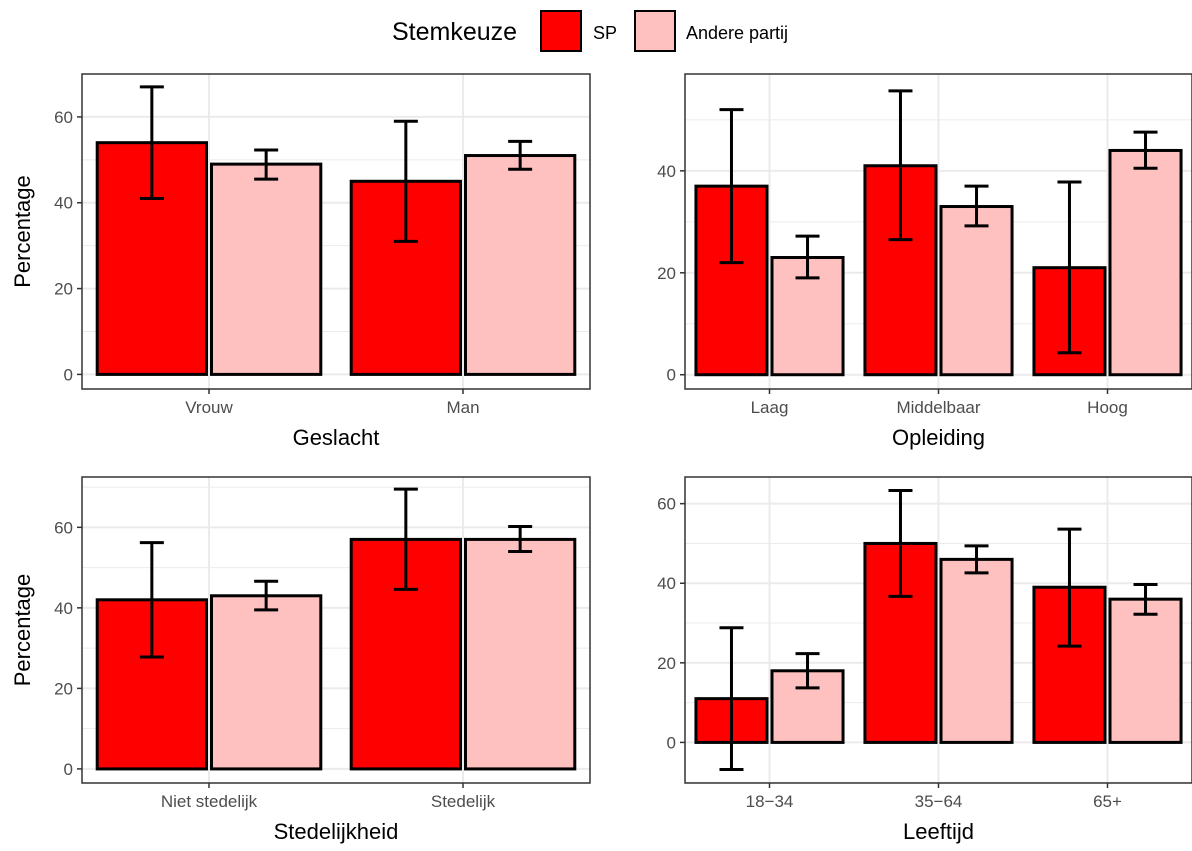 The height and width of the screenshot is (851, 1192). What do you see at coordinates (463, 801) in the screenshot?
I see `x-tick-label: Stedelijk` at bounding box center [463, 801].